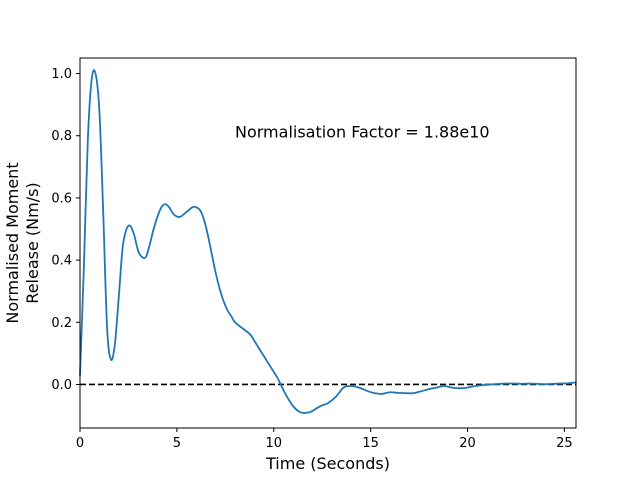 This screenshot has width=640, height=484. Describe the element at coordinates (61, 323) in the screenshot. I see `y-tick-label: 0.2` at that location.